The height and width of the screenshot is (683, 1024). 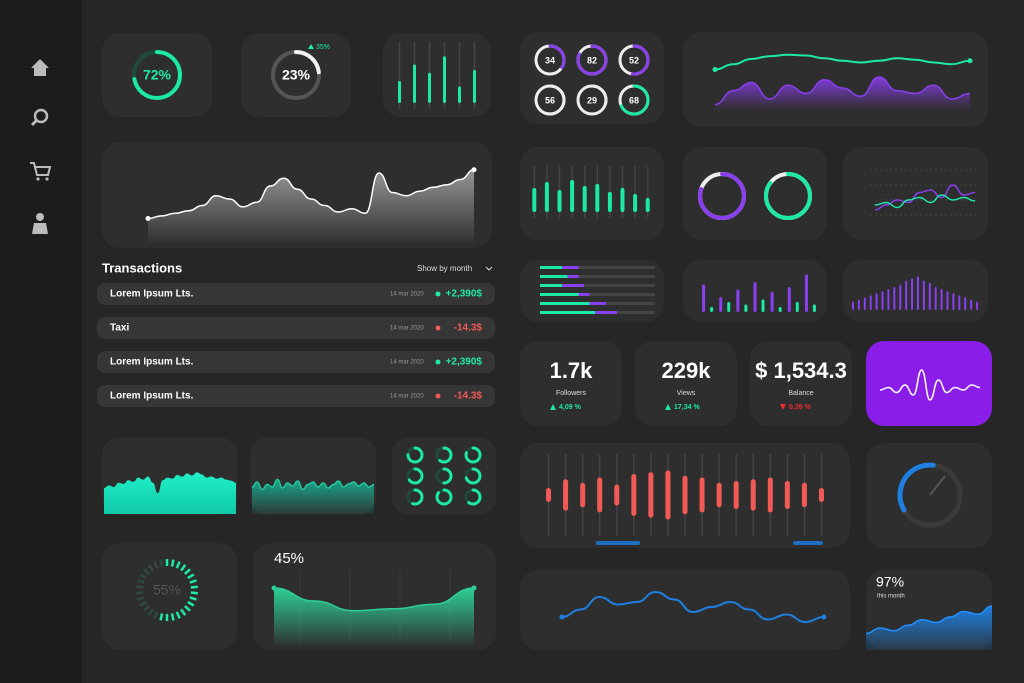 I want to click on label: Taxi, so click(x=119, y=328).